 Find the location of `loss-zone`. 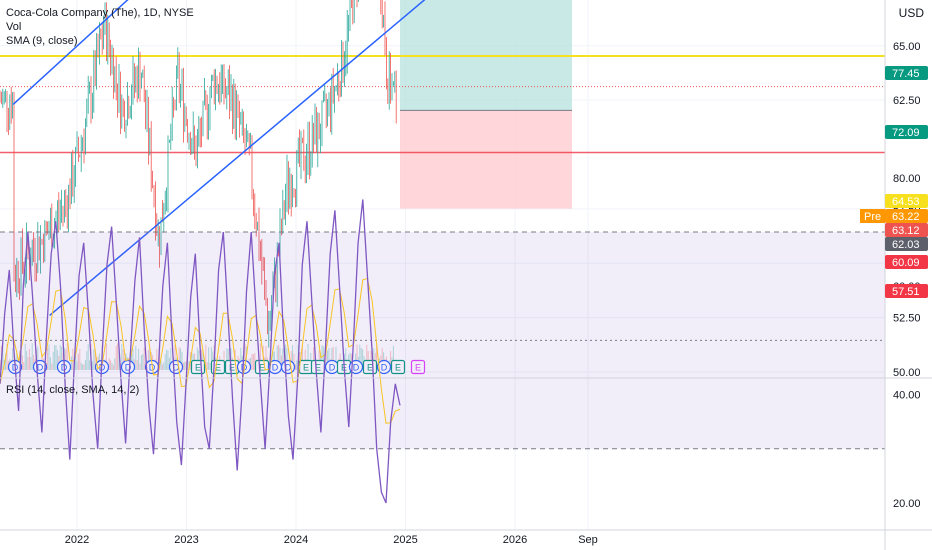

loss-zone is located at coordinates (486, 159).